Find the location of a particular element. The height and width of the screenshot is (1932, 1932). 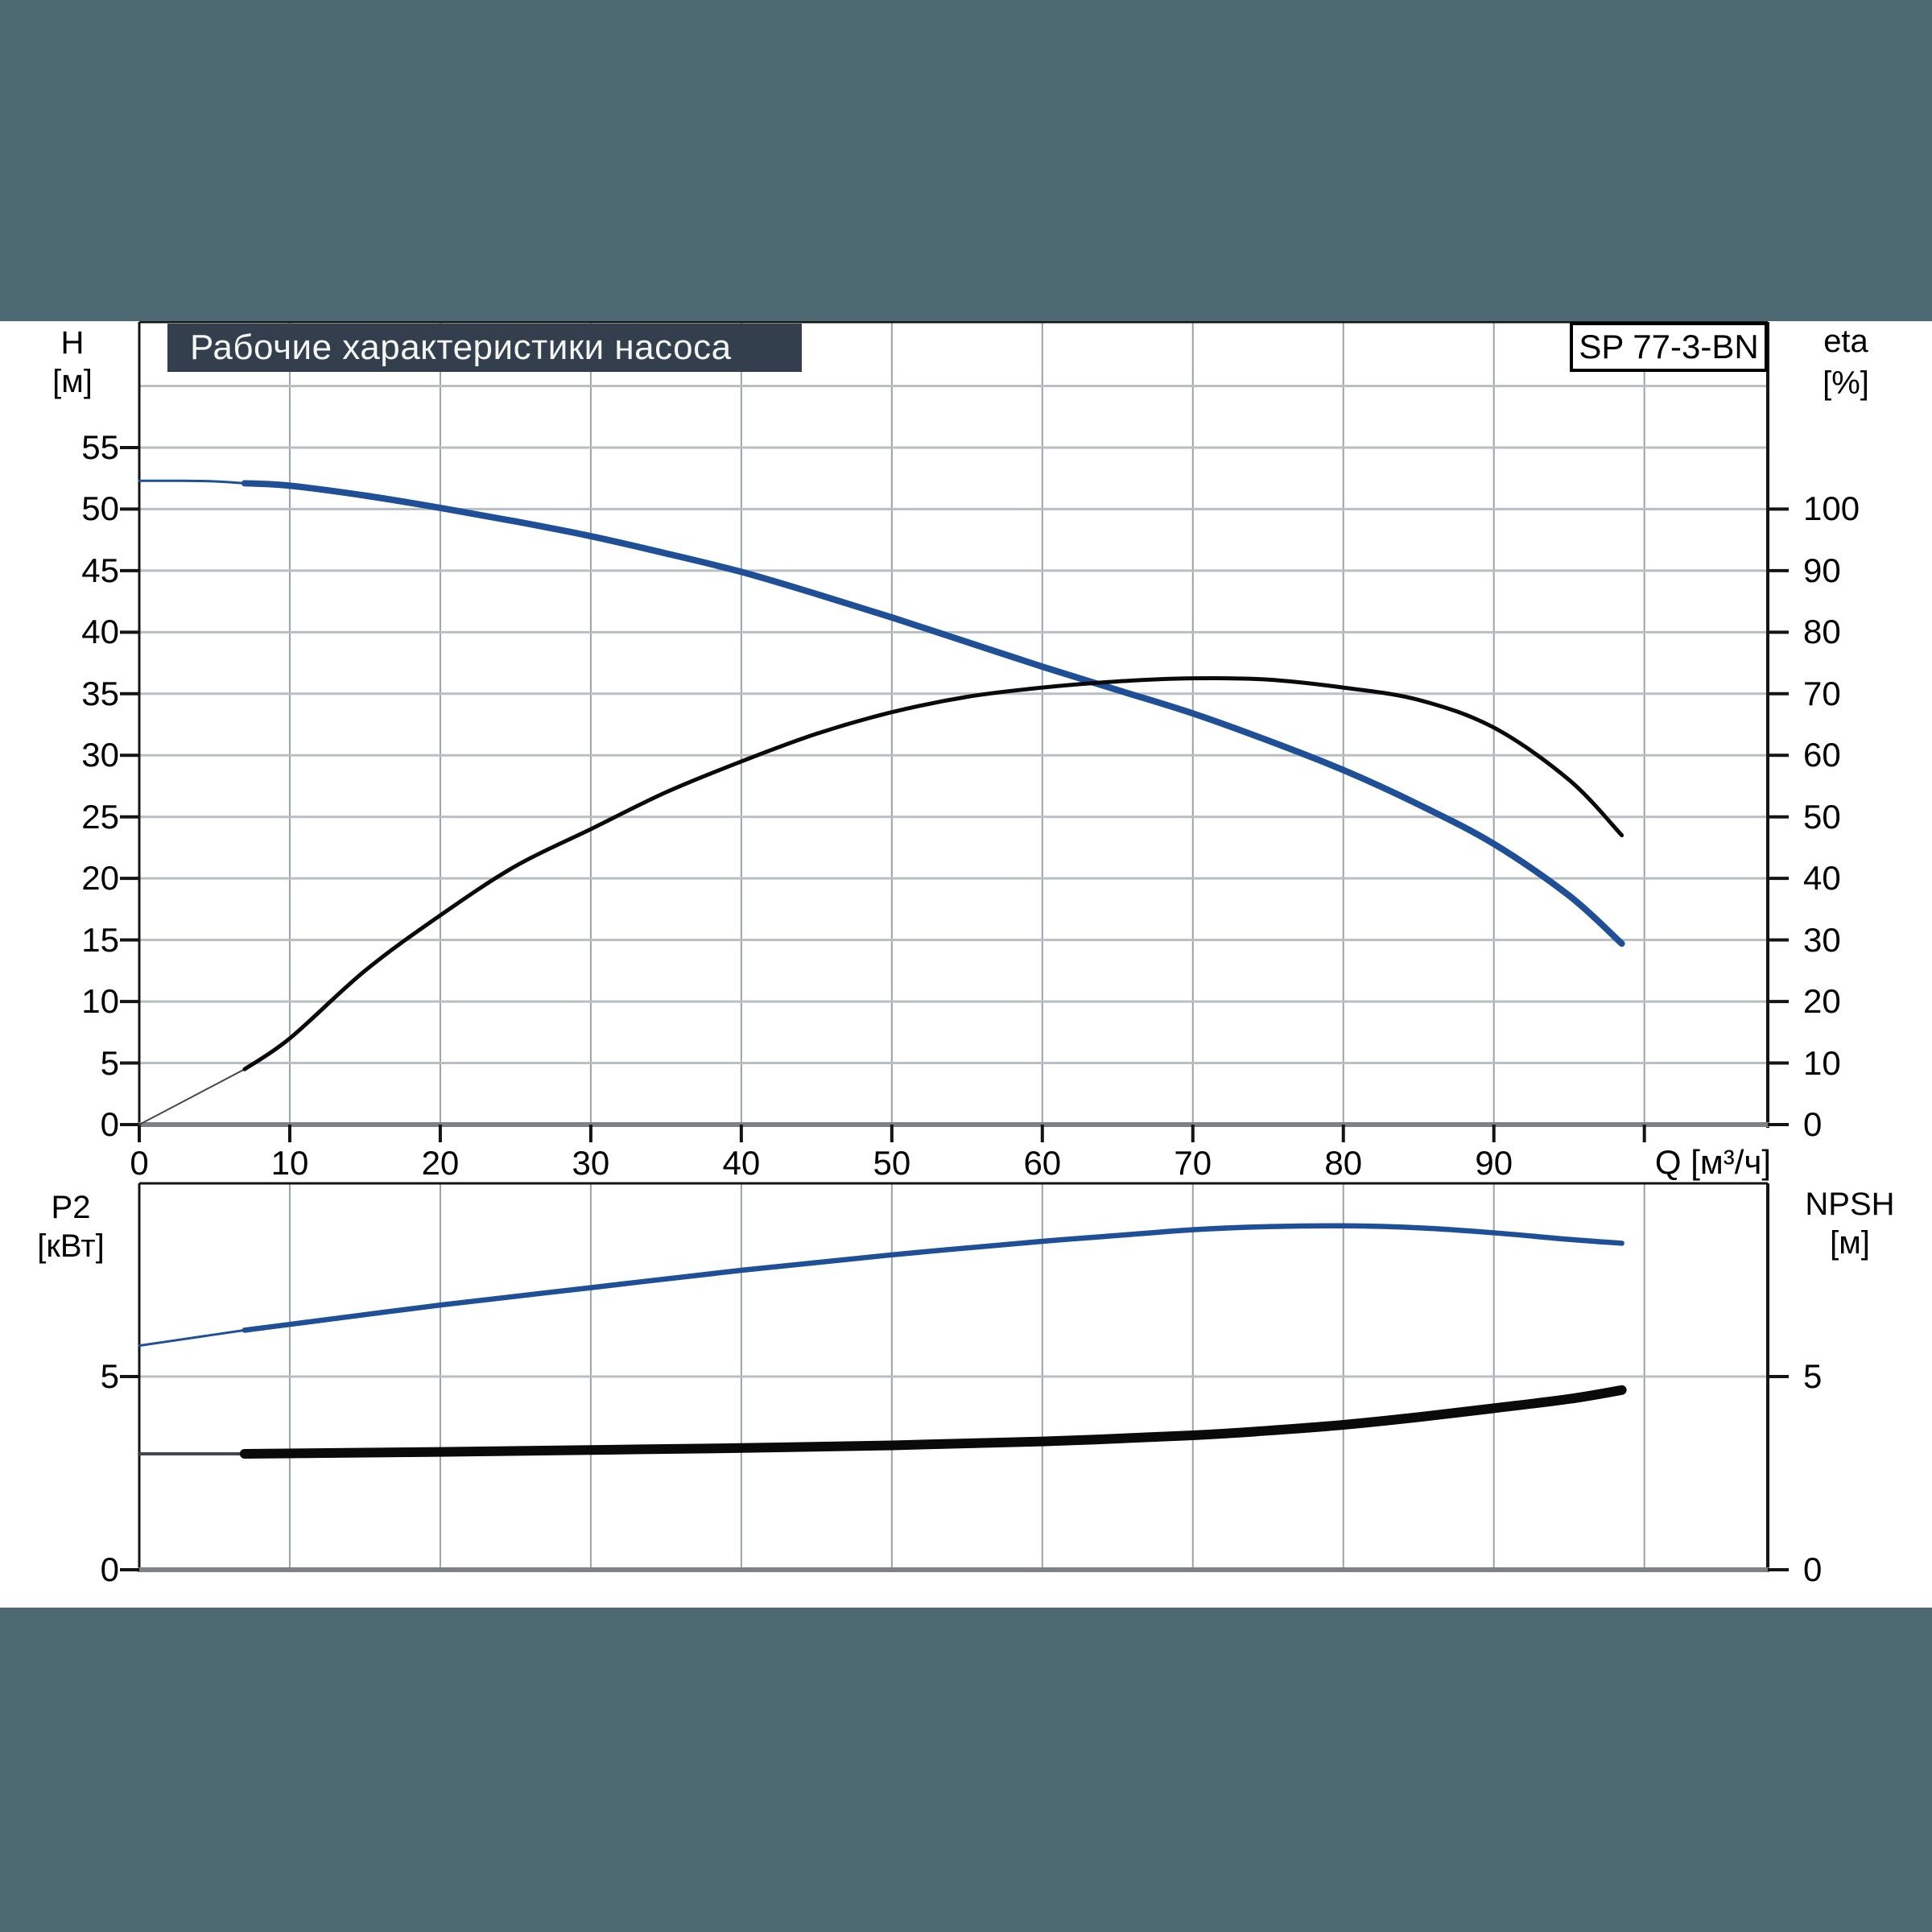

curve-p2 is located at coordinates (933, 1278).